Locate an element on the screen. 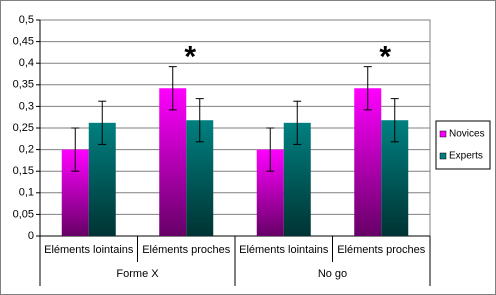 The image size is (496, 295). y-tick-label: 0,35 is located at coordinates (23, 85).